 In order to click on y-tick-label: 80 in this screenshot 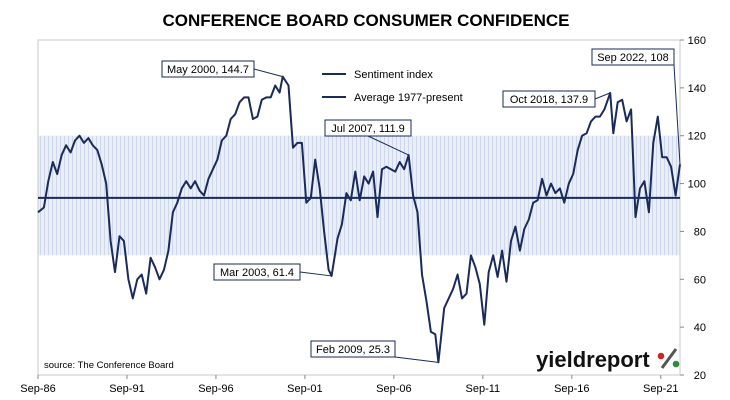, I will do `click(700, 232)`.